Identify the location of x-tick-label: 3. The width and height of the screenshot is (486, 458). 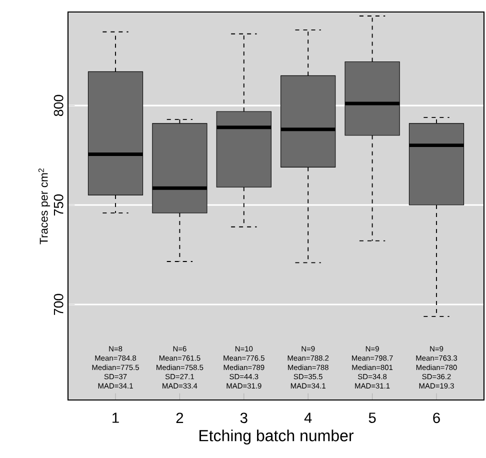
(244, 418).